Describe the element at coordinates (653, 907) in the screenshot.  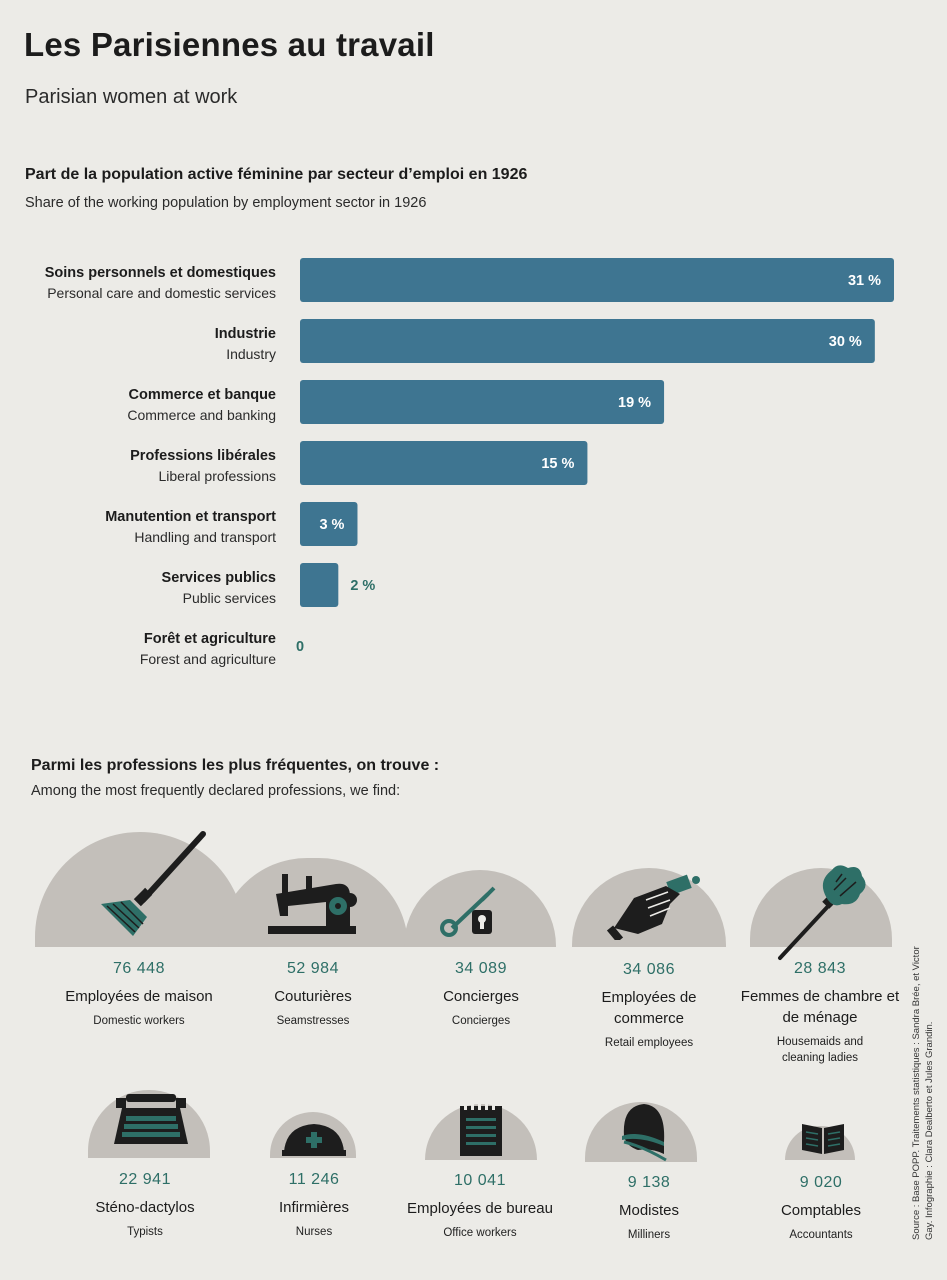
I see `hand-icon` at that location.